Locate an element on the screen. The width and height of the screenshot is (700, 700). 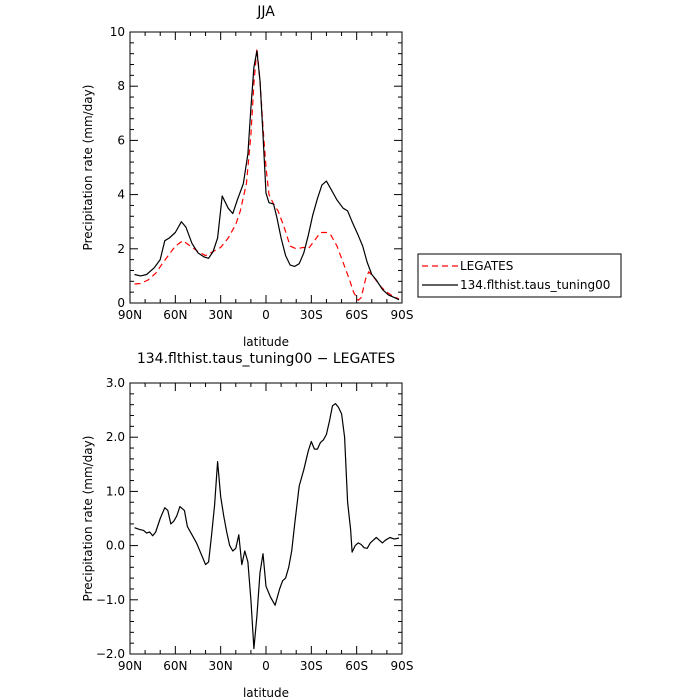
y-tick-label: −1.0 is located at coordinates (110, 600).